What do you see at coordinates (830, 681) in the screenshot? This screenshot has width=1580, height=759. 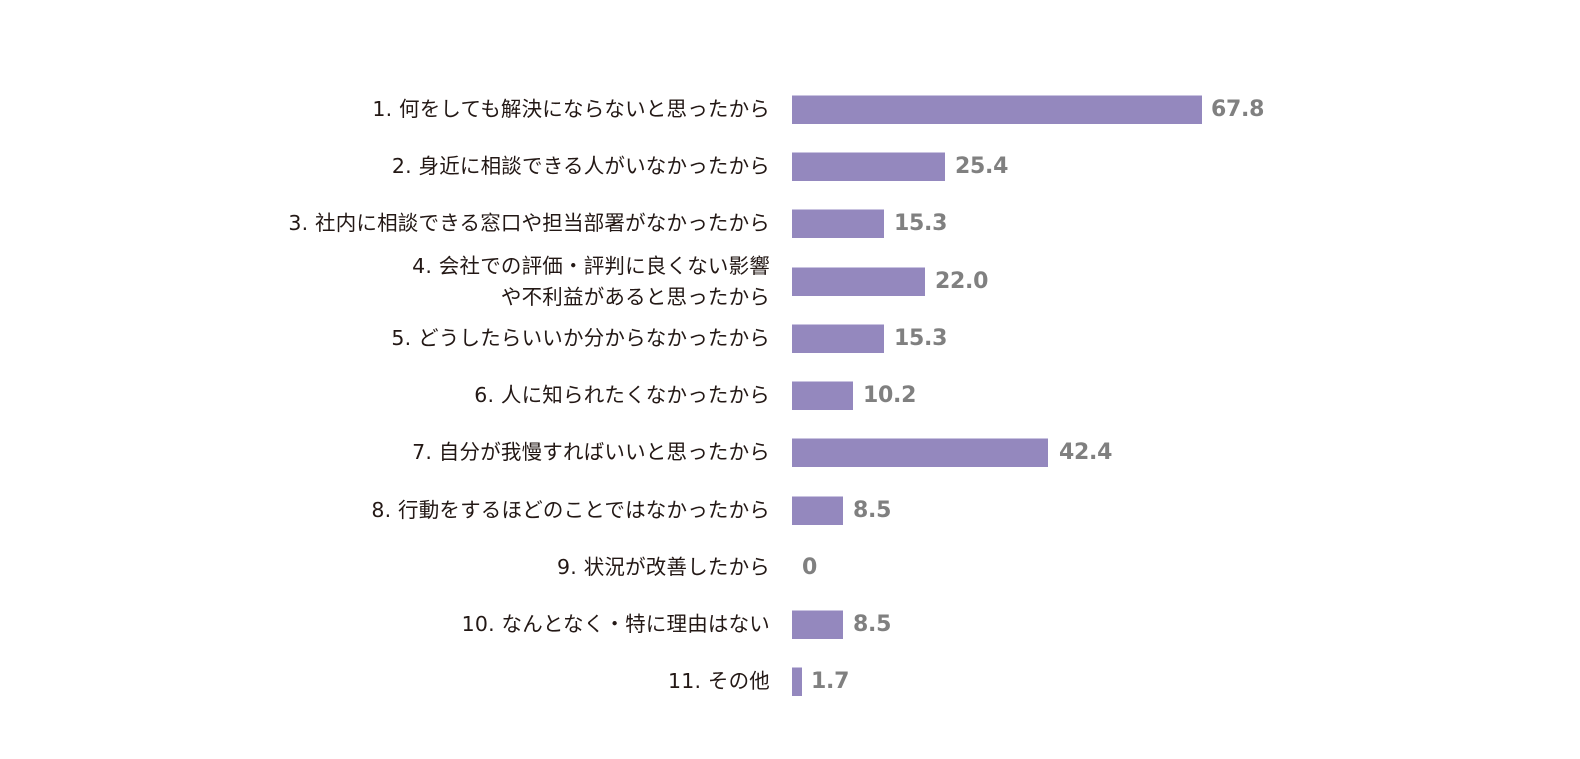 I see `value-label: 1.7` at bounding box center [830, 681].